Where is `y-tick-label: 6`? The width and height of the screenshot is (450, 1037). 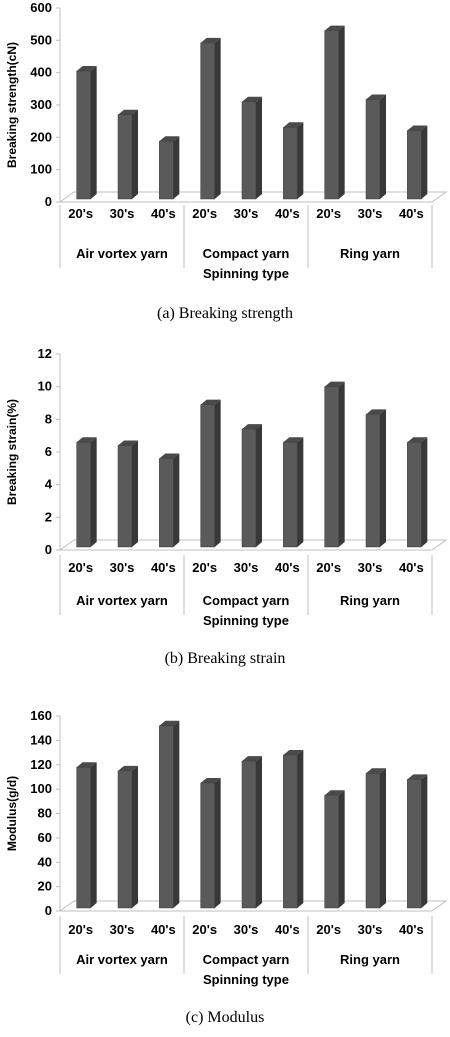 y-tick-label: 6 is located at coordinates (48, 451).